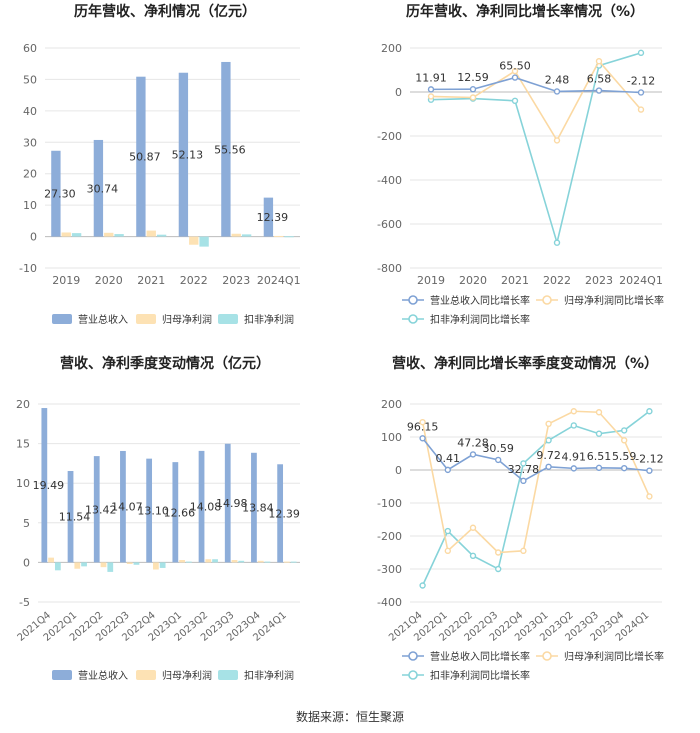 This screenshot has height=733, width=700. Describe the element at coordinates (26, 523) in the screenshot. I see `y-tick-label: 5` at that location.